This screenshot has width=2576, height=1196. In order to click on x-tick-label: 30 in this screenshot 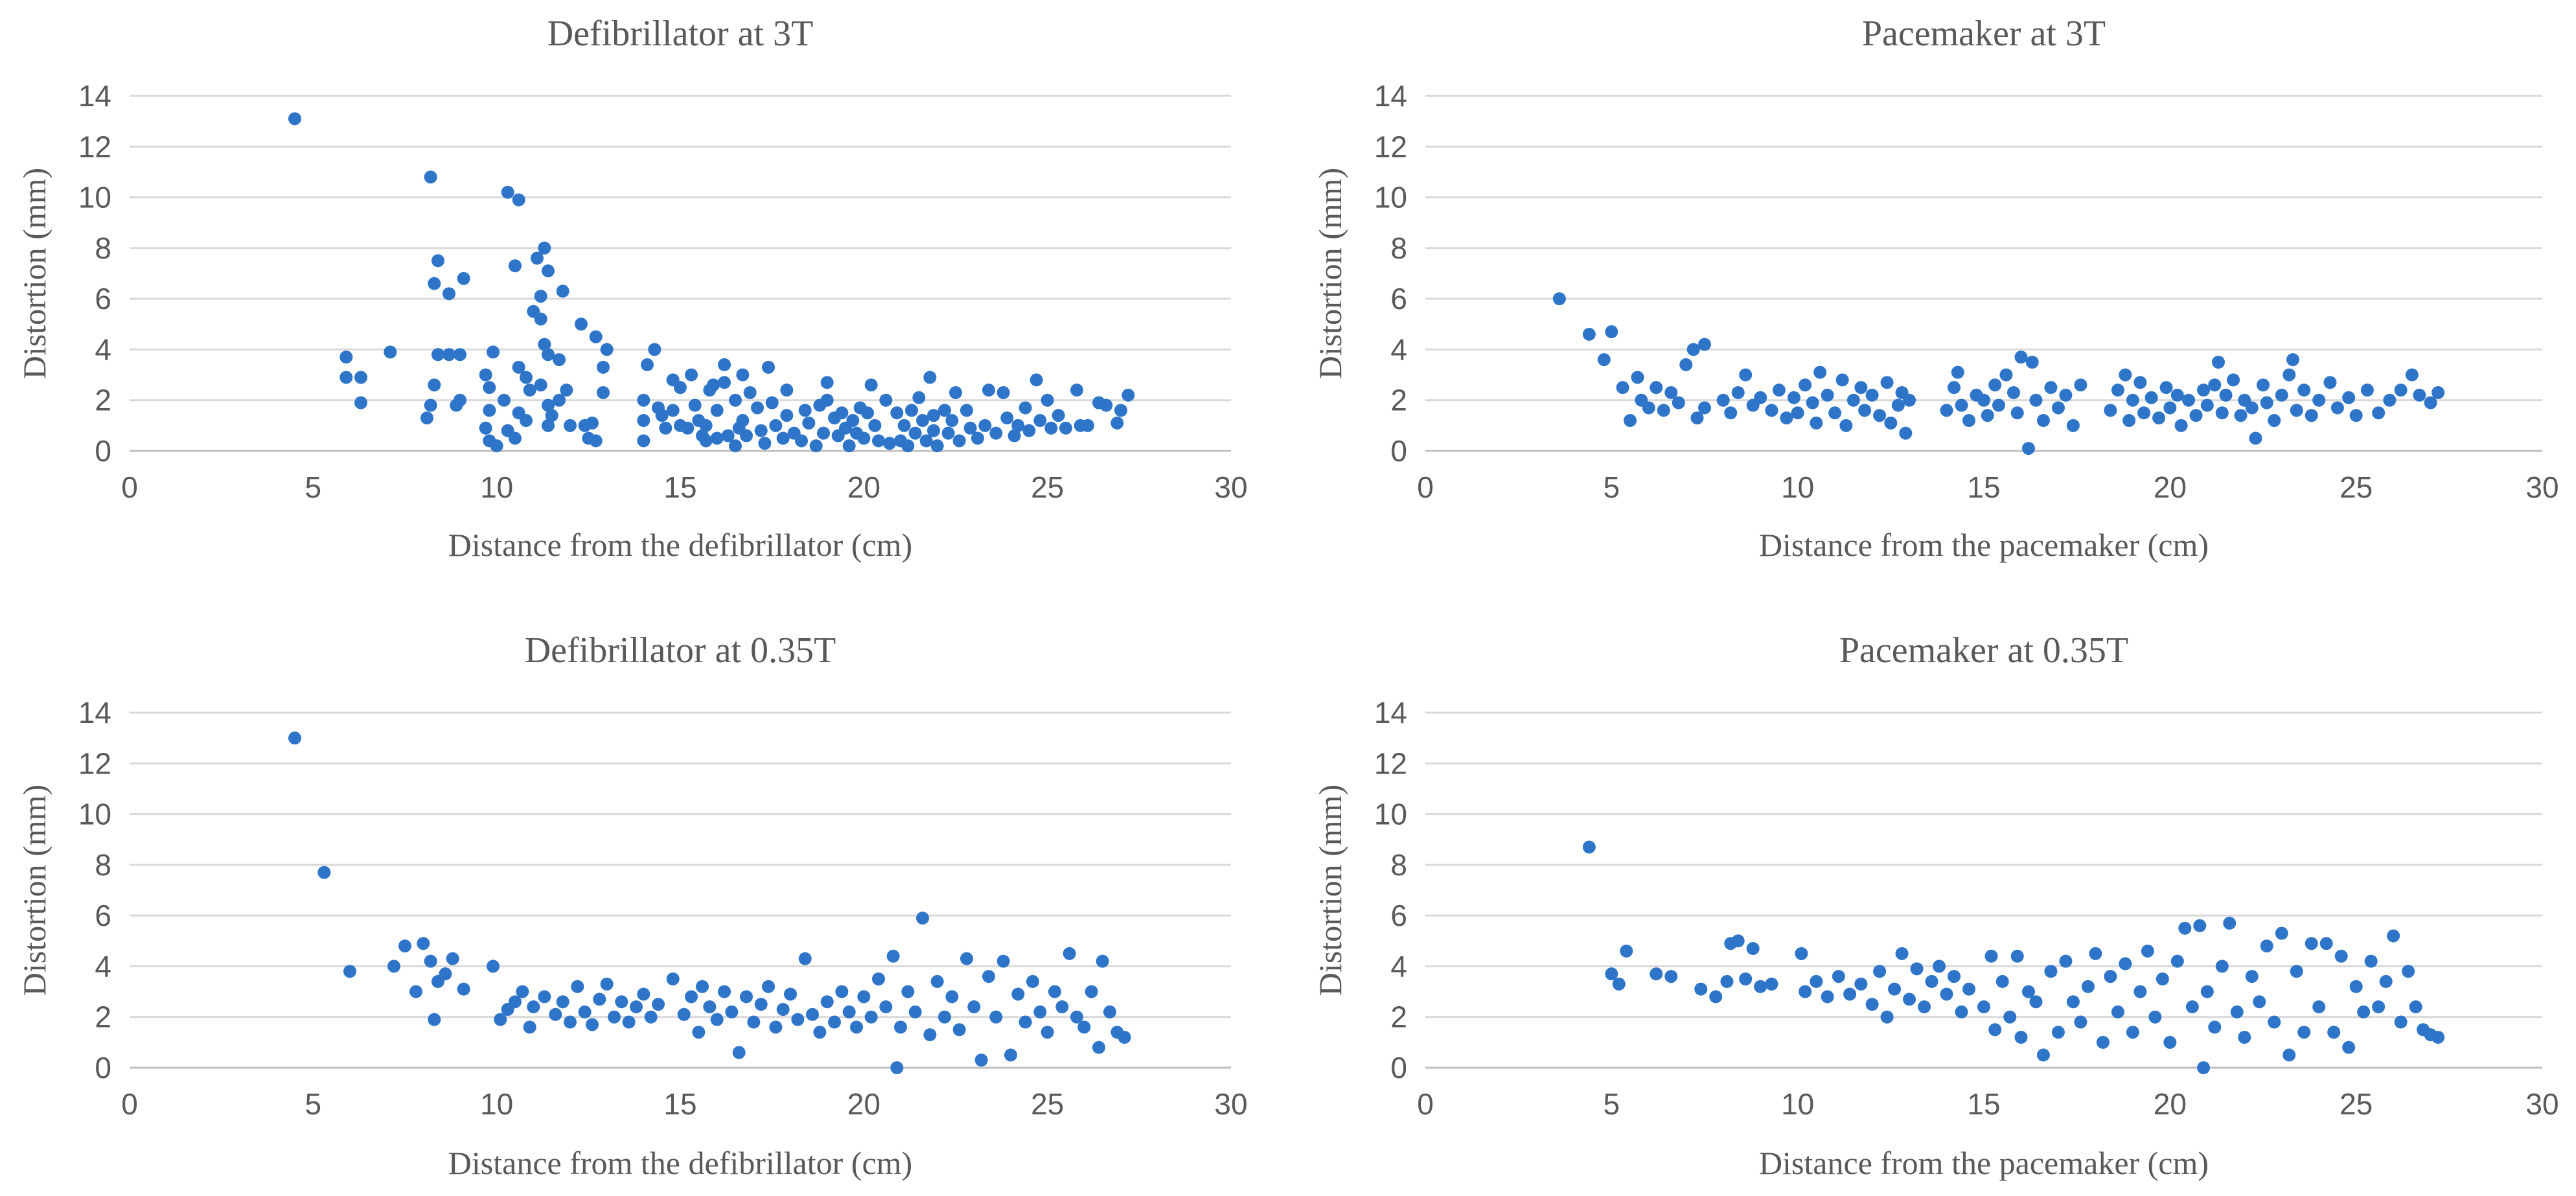, I will do `click(1230, 1104)`.